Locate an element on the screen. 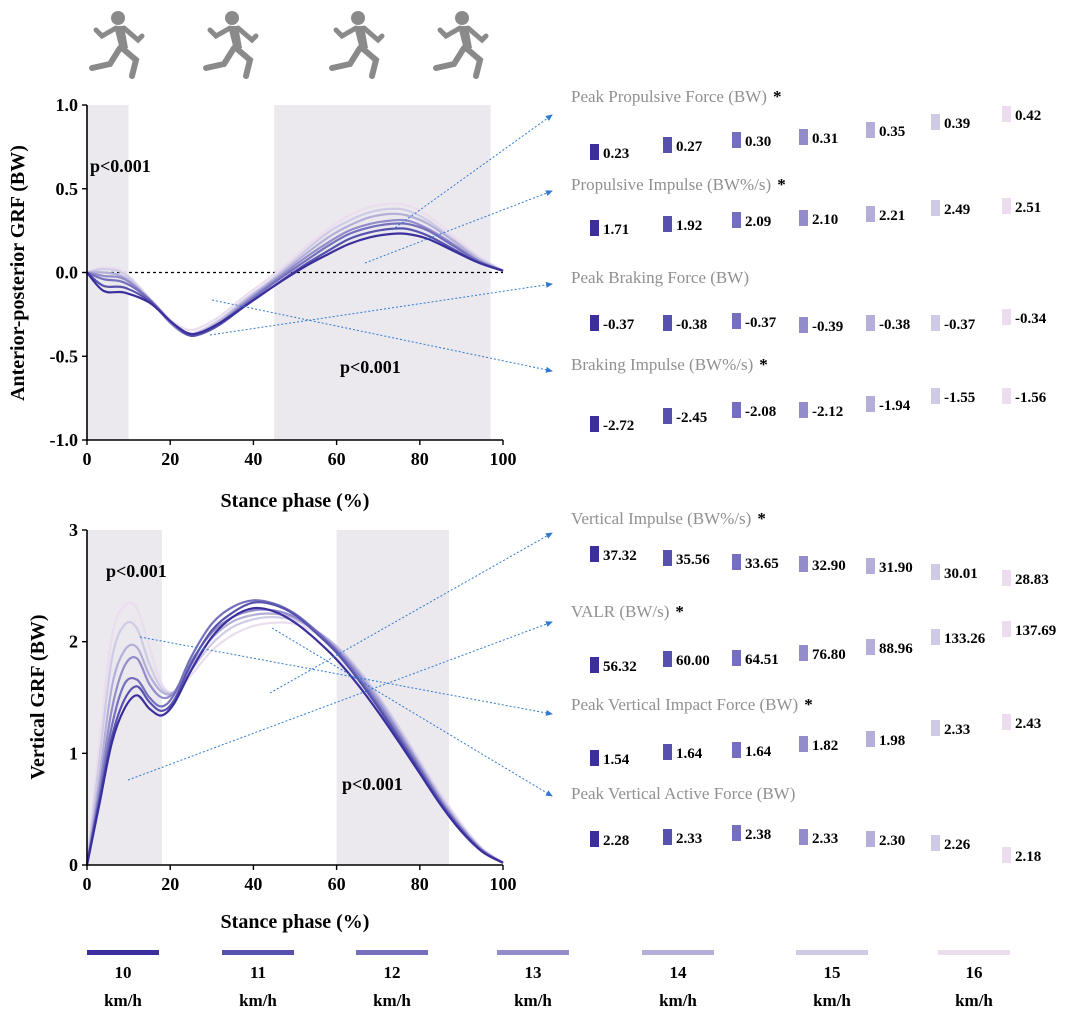 Image resolution: width=1065 pixels, height=1017 pixels. metric-value: 1.54 is located at coordinates (616, 760).